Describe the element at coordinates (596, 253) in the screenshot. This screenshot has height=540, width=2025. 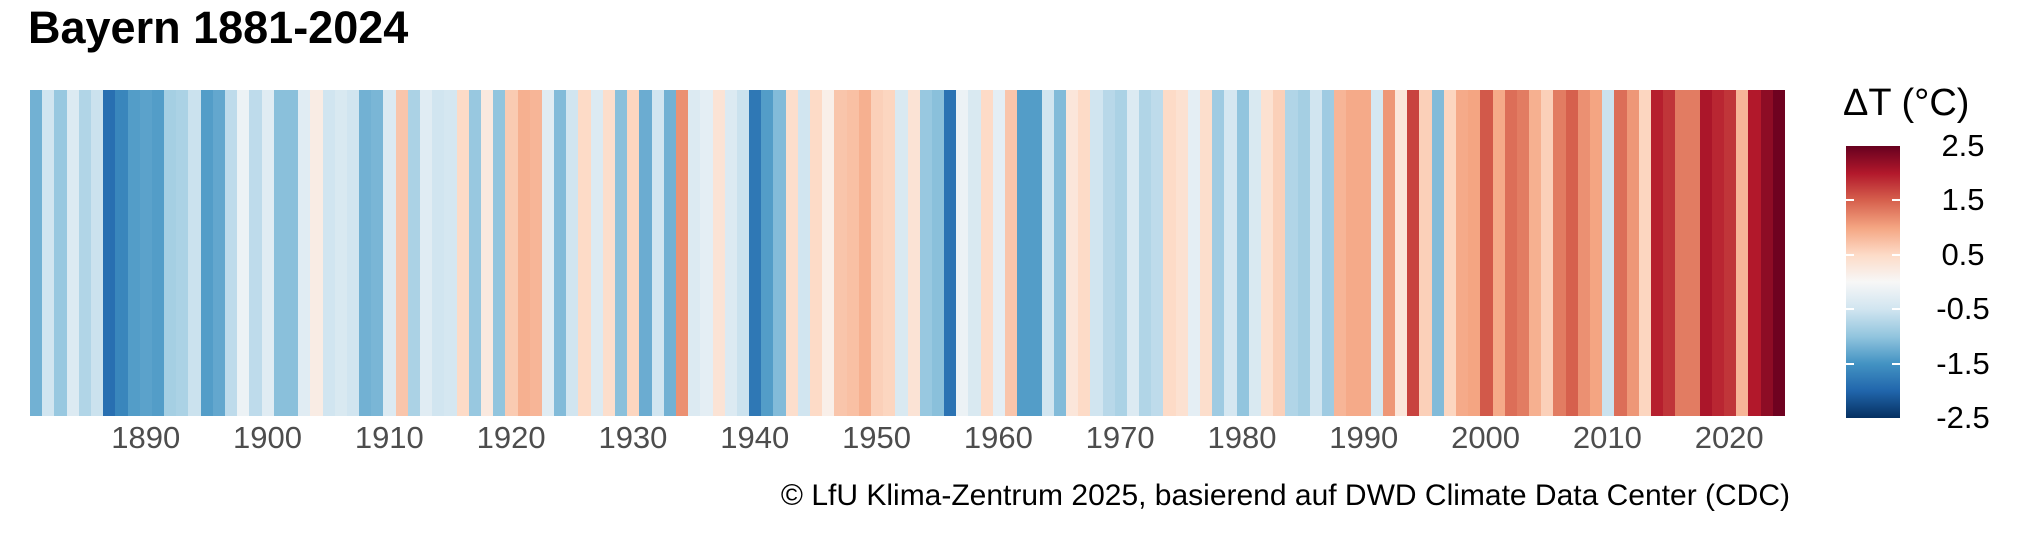
I see `stripe-year-1927` at that location.